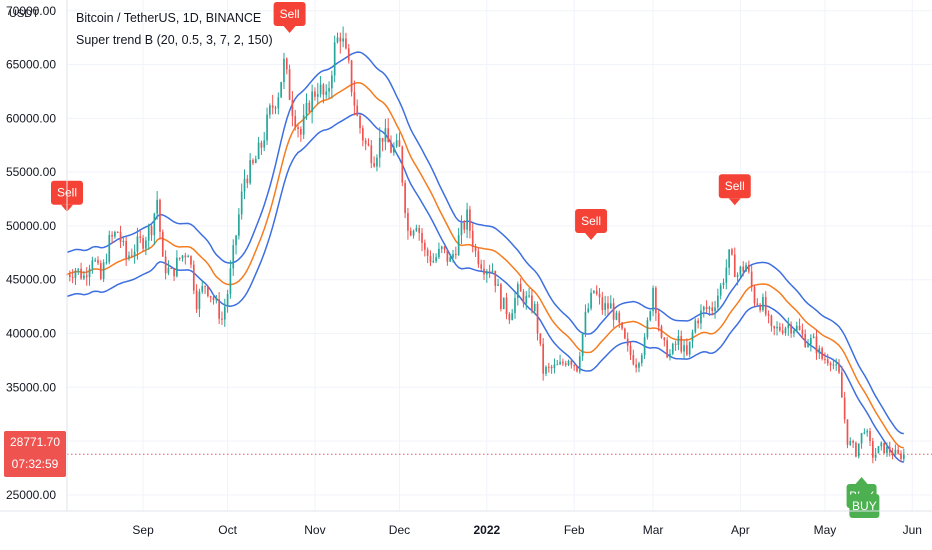 This screenshot has height=550, width=932. Describe the element at coordinates (31, 280) in the screenshot. I see `y-tick-label: 45000.00` at that location.